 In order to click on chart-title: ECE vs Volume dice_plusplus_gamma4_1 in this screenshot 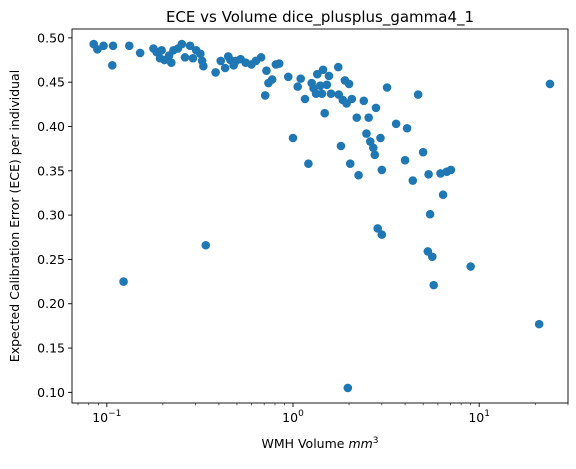, I will do `click(320, 17)`.